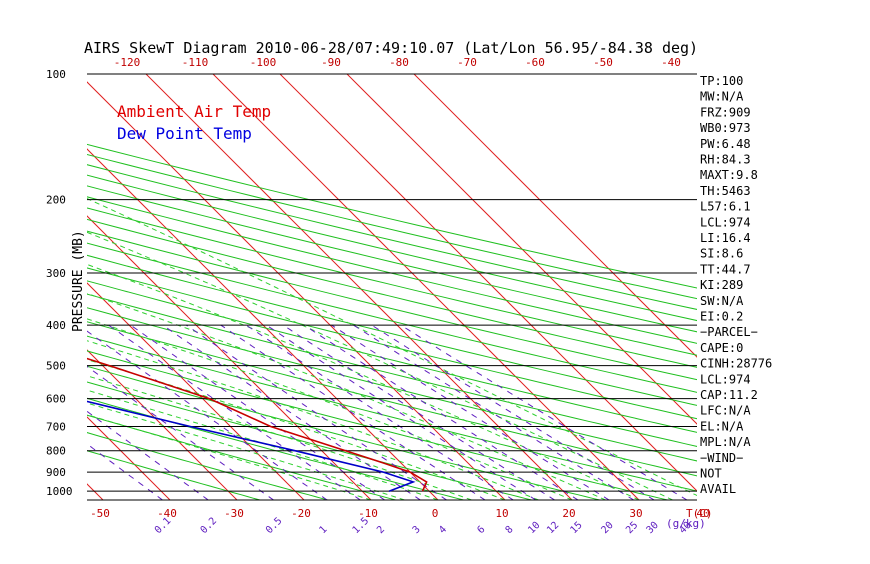  What do you see at coordinates (56, 273) in the screenshot?
I see `pressure-tick-label: 300` at bounding box center [56, 273].